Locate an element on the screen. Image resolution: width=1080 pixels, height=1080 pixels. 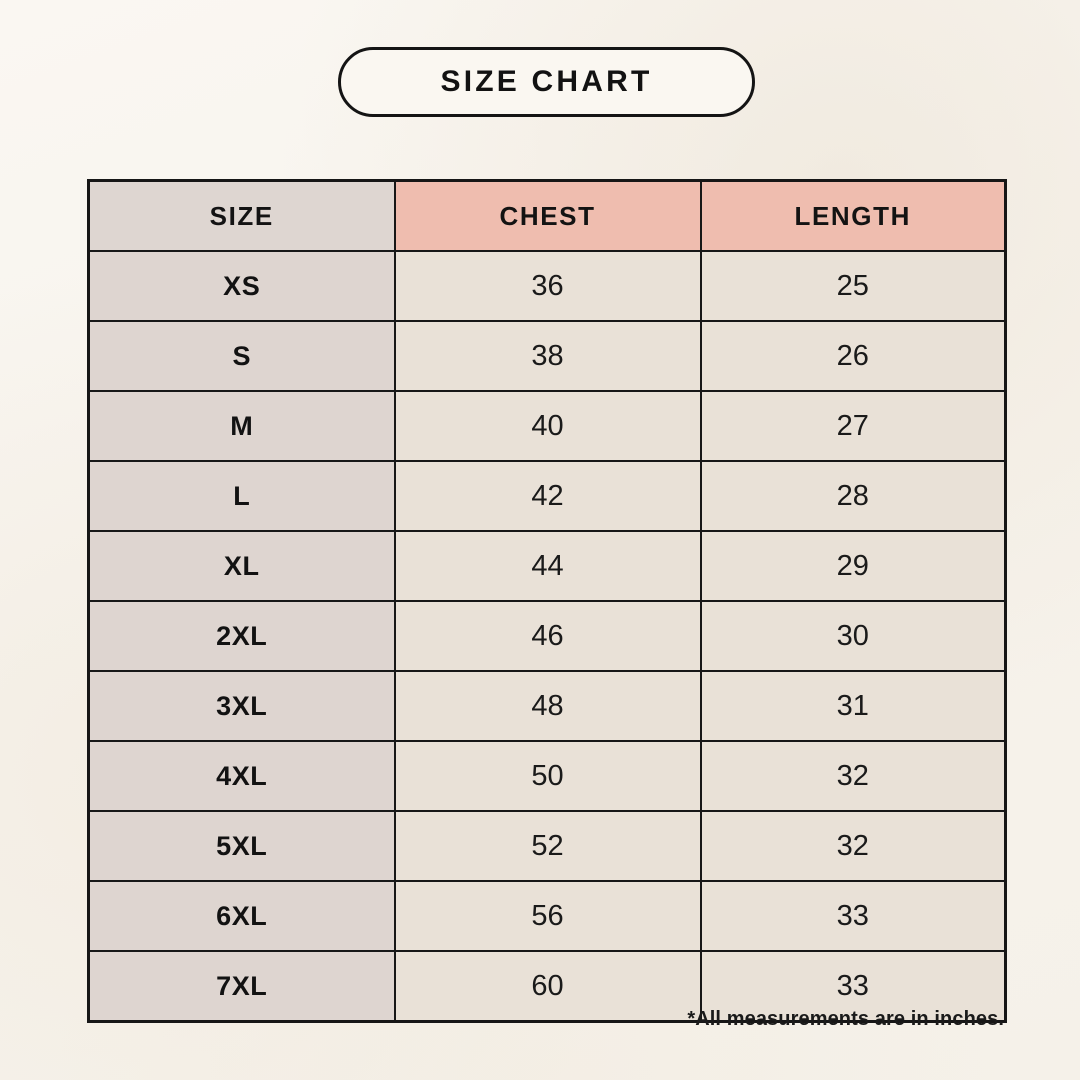
table-row: XL 44 29 is located at coordinates (547, 566).